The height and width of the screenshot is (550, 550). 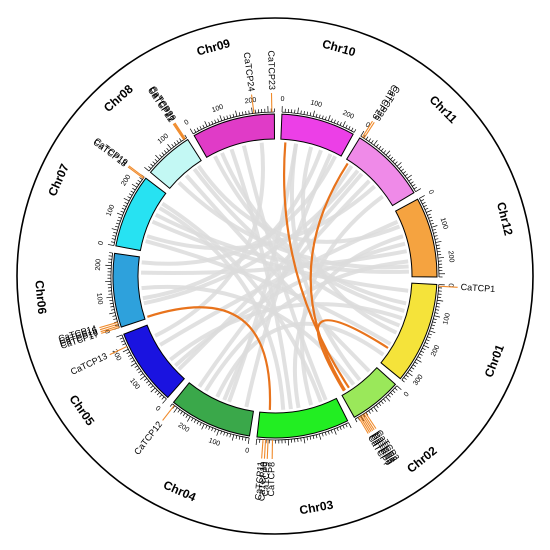 I want to click on chromosome-label-chr08: Chr08, so click(x=118, y=98).